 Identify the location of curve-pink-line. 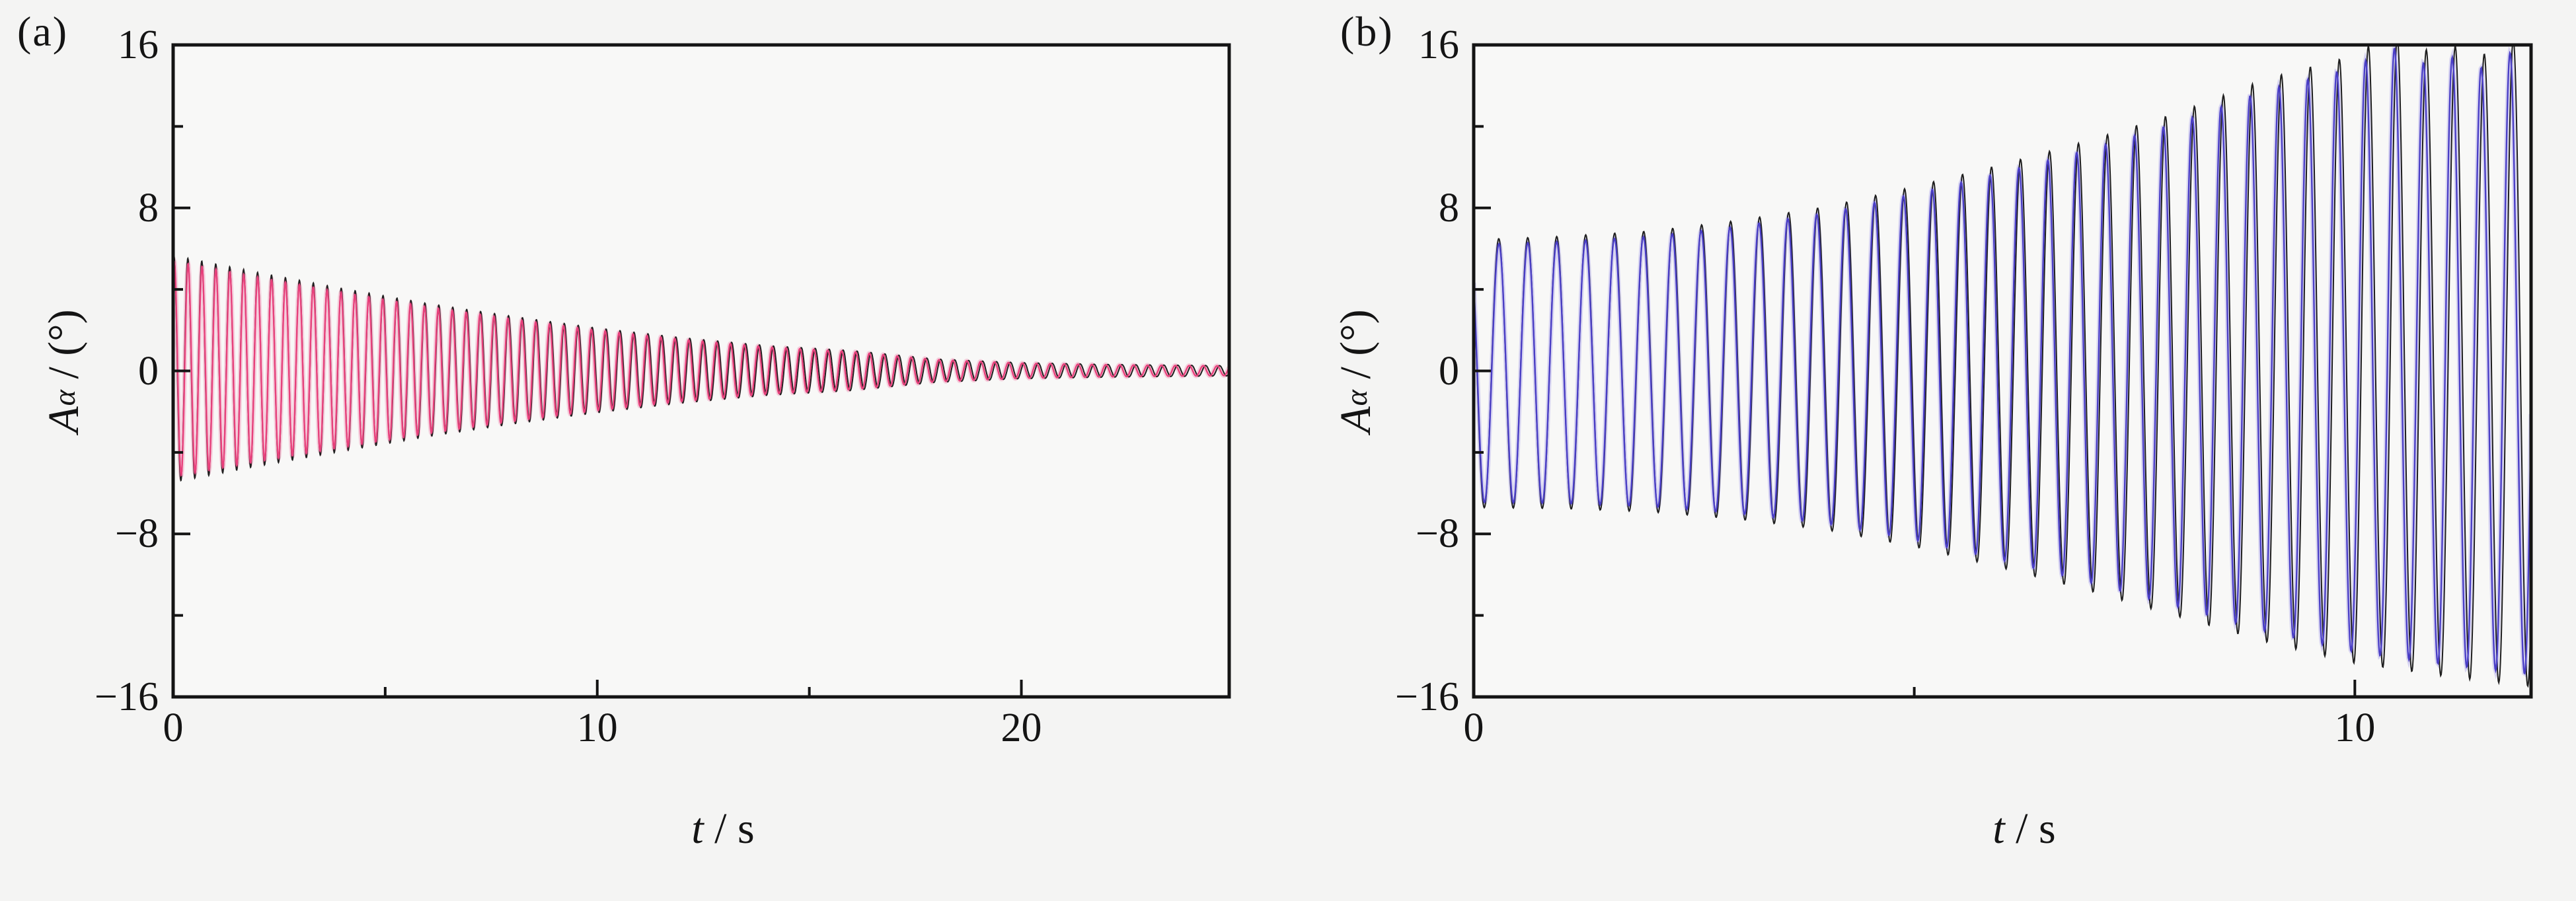
(701, 367).